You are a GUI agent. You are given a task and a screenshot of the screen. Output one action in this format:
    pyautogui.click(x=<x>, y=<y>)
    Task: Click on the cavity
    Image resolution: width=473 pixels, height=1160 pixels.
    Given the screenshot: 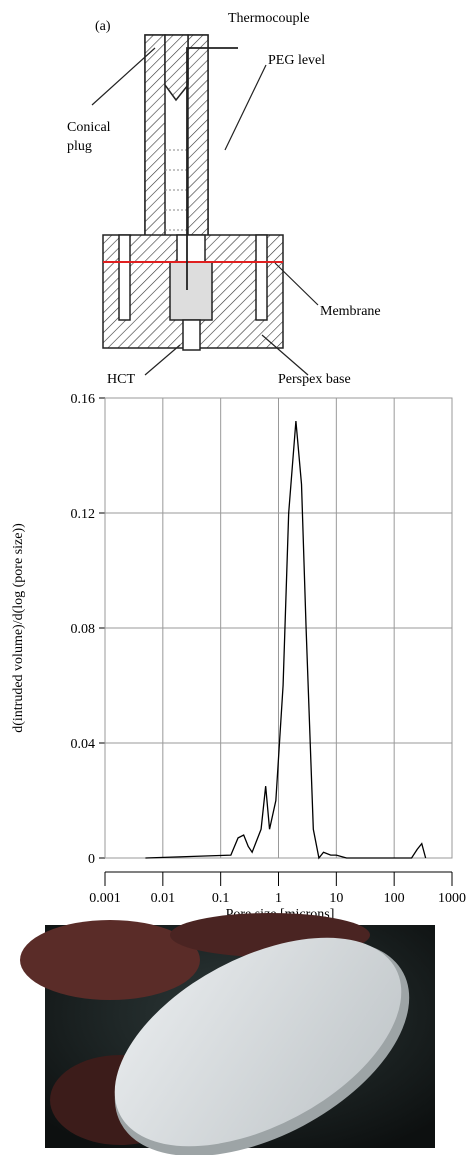 What is the action you would take?
    pyautogui.click(x=191, y=248)
    